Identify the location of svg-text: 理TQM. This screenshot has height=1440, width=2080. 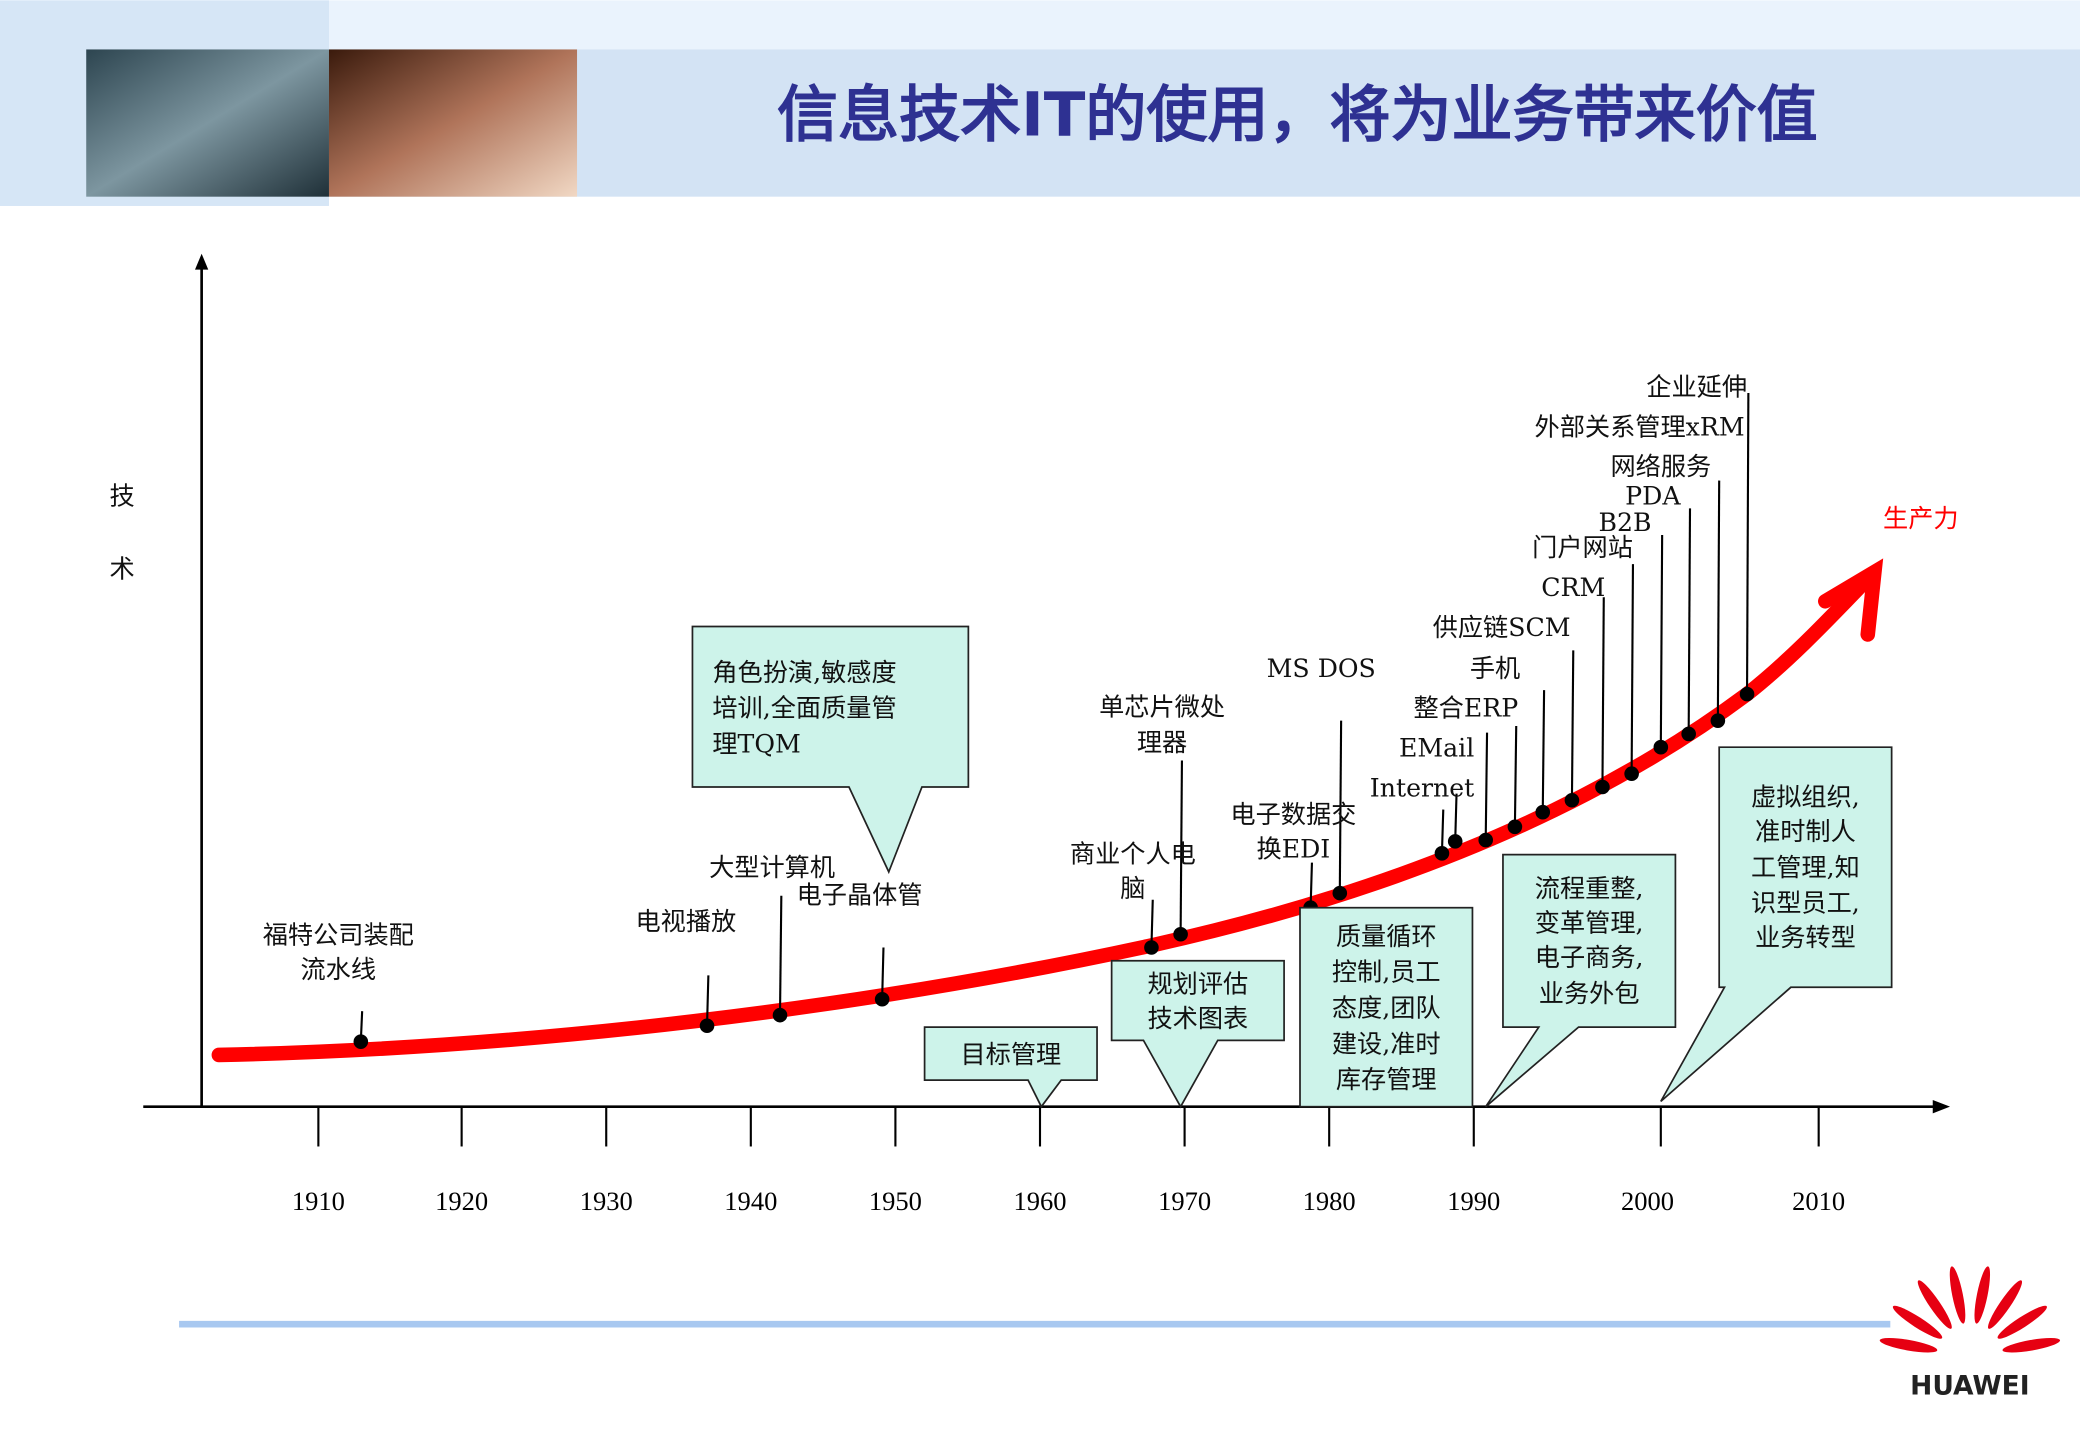
(756, 743).